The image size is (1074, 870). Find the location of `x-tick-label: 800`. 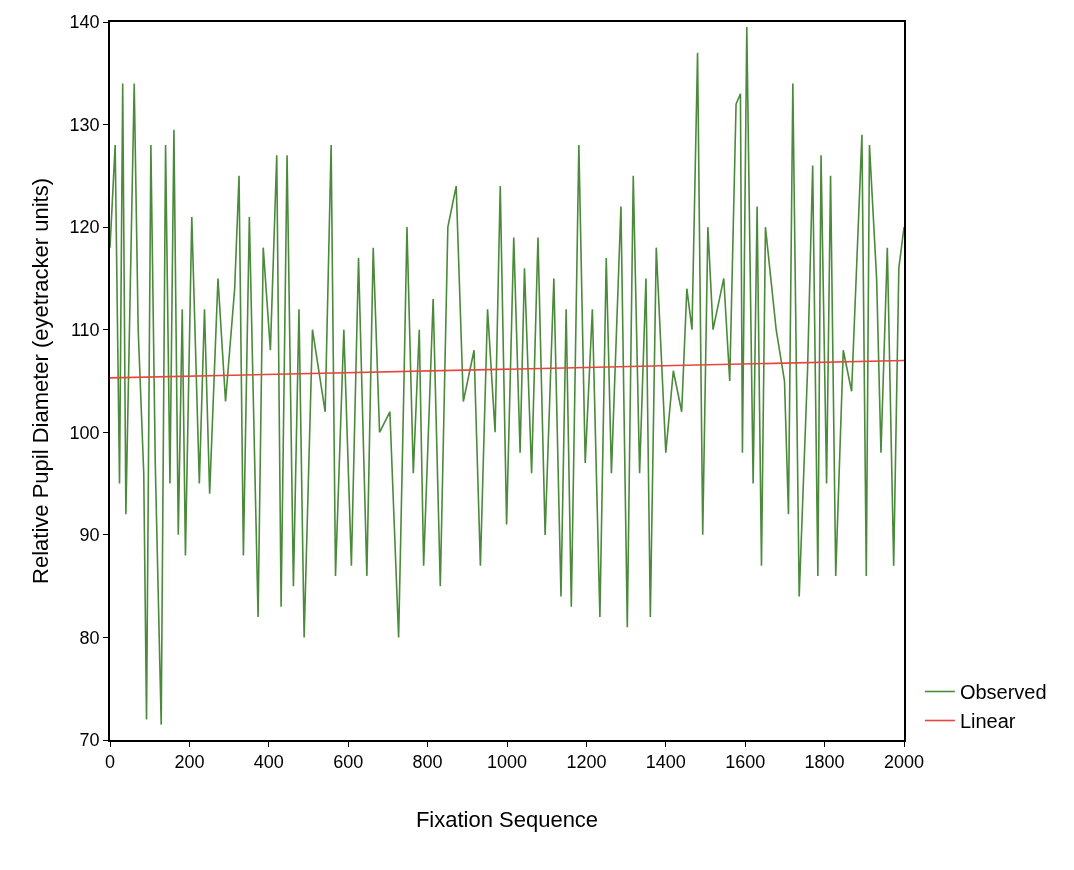

x-tick-label: 800 is located at coordinates (427, 762).